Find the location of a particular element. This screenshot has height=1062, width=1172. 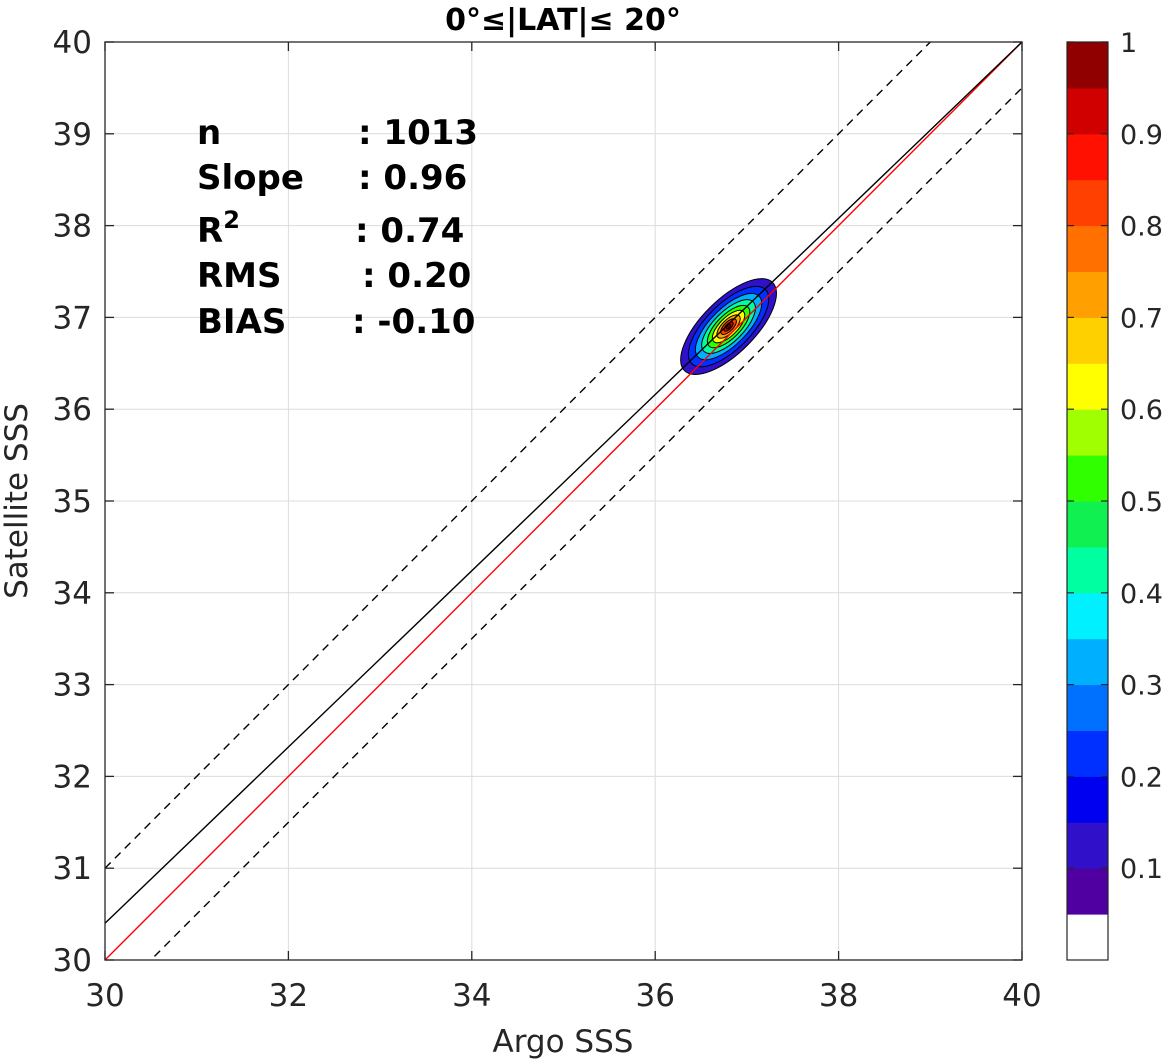

x-axis-label: Argo SSS is located at coordinates (563, 1042).